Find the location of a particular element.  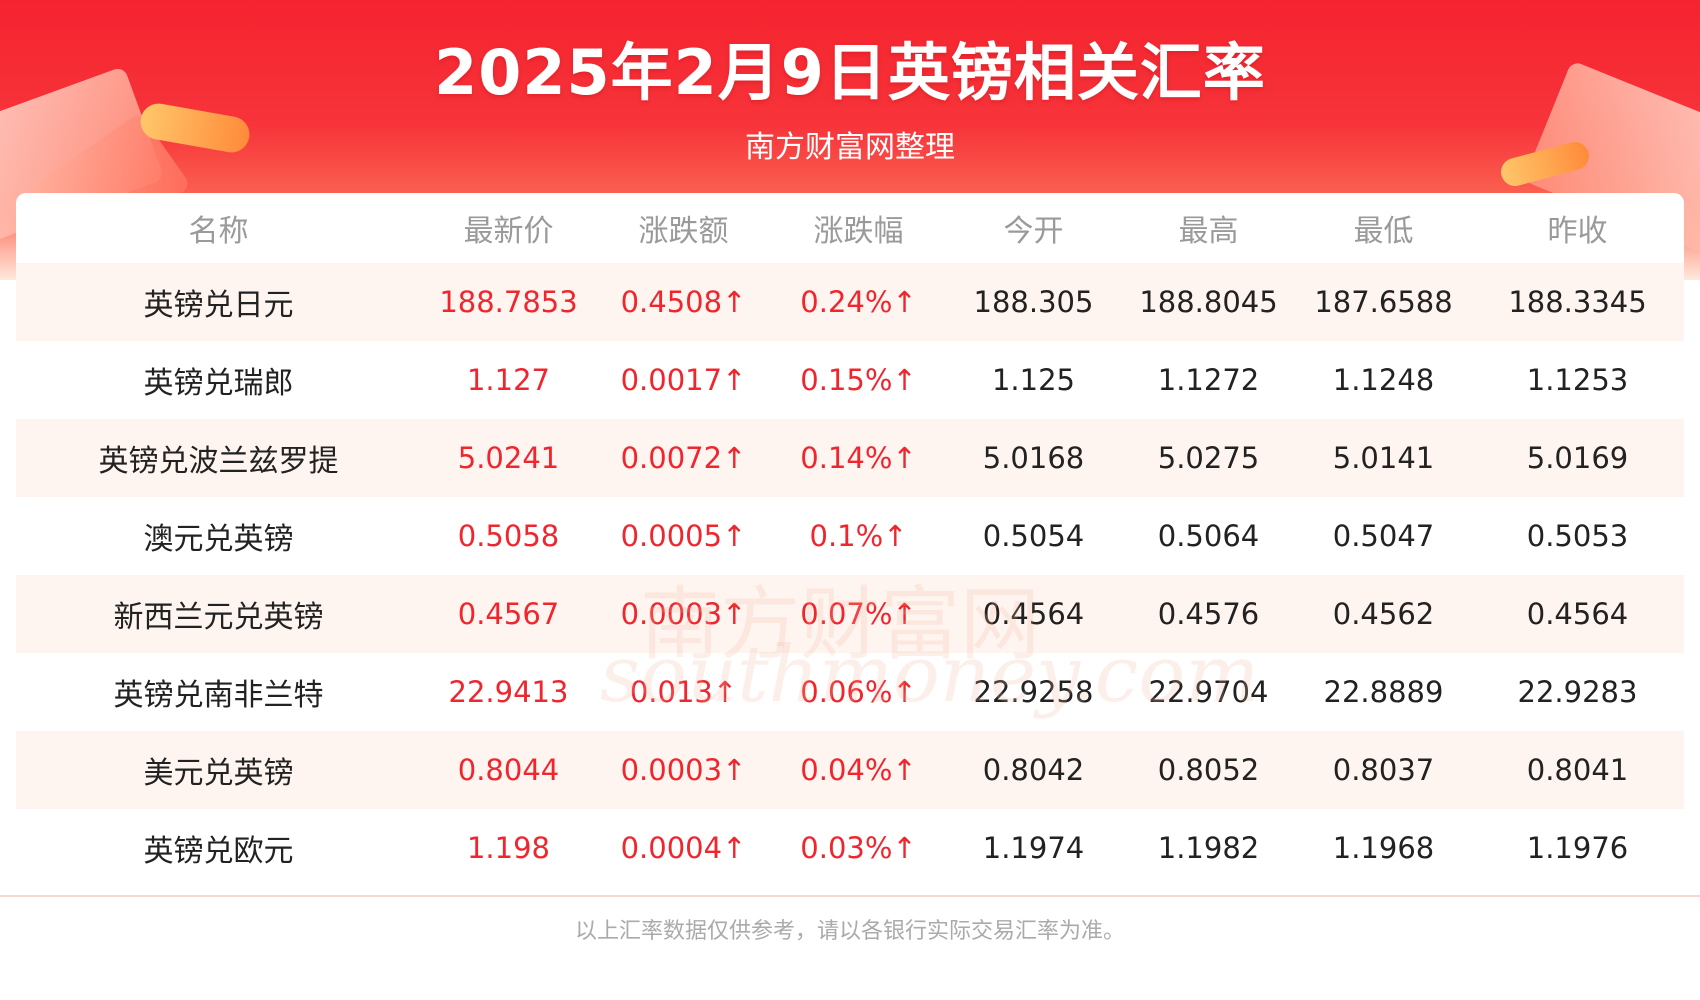

row-low: 0.8037 is located at coordinates (1383, 770).